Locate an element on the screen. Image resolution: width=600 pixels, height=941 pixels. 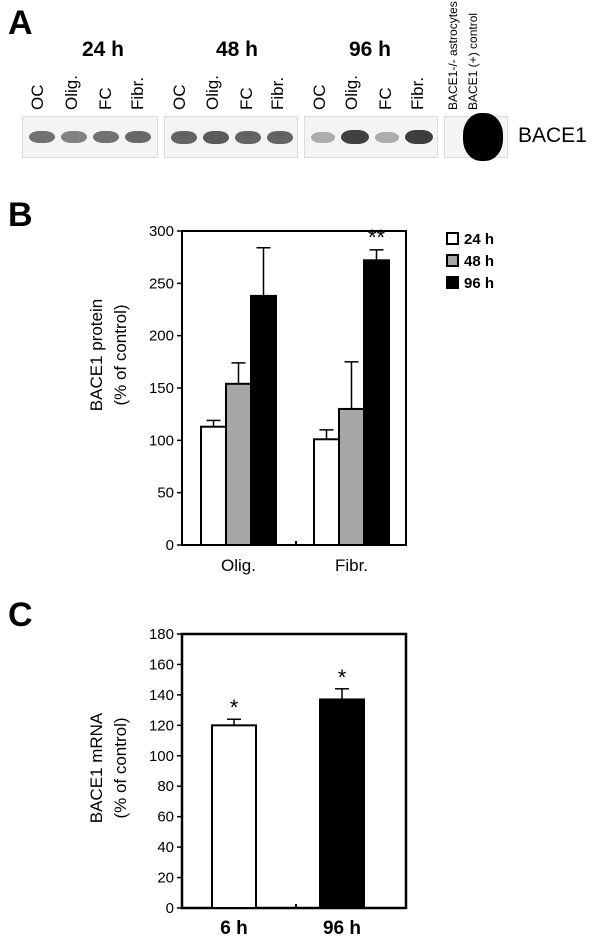
legend-label: 48 h is located at coordinates (479, 261).